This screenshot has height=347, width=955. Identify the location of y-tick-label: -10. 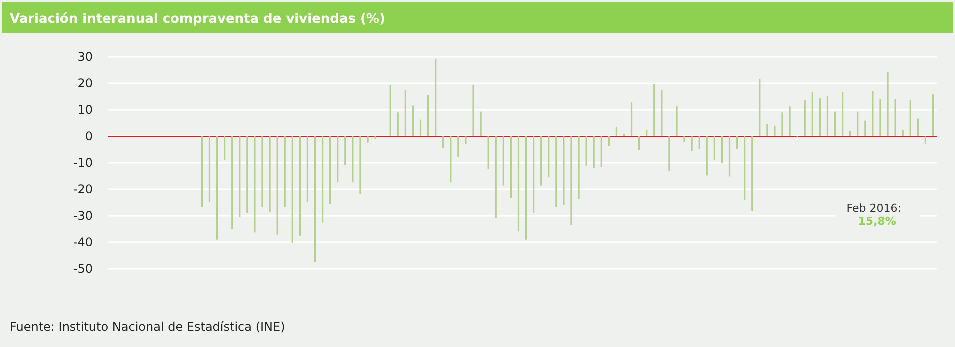
(83, 163).